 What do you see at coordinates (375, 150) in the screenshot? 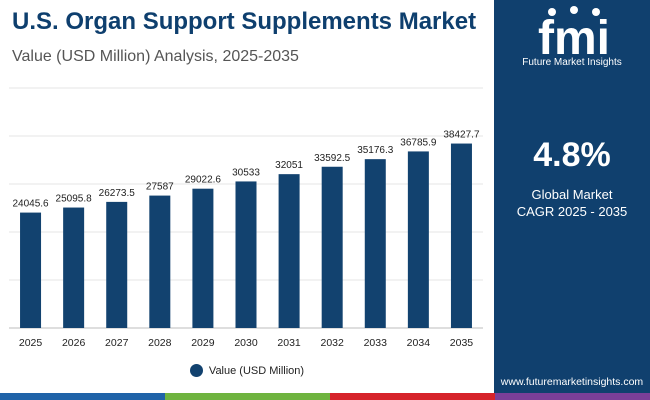
I see `data-label-2033: 35176.3` at bounding box center [375, 150].